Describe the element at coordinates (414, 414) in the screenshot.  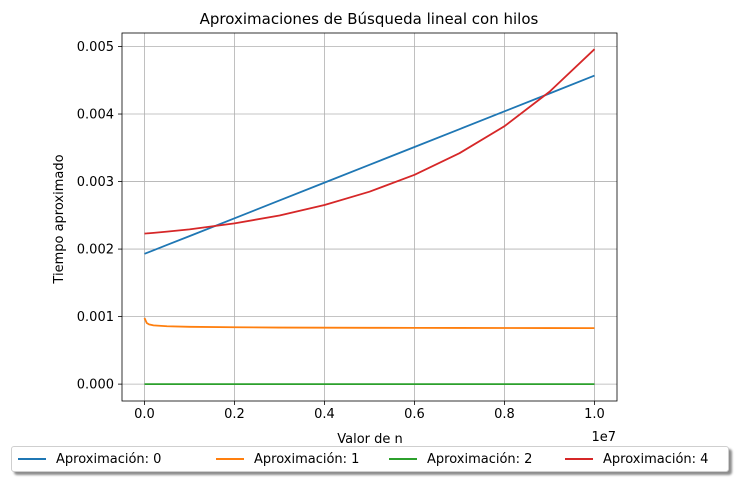
I see `x-tick-label: 0.6` at that location.